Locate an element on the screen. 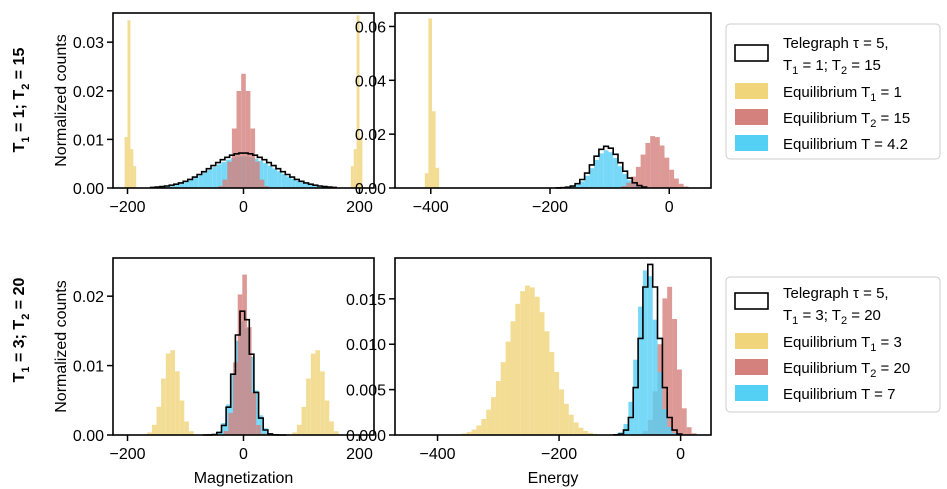 The image size is (947, 489). y-tick-label: 0.04 is located at coordinates (370, 81).